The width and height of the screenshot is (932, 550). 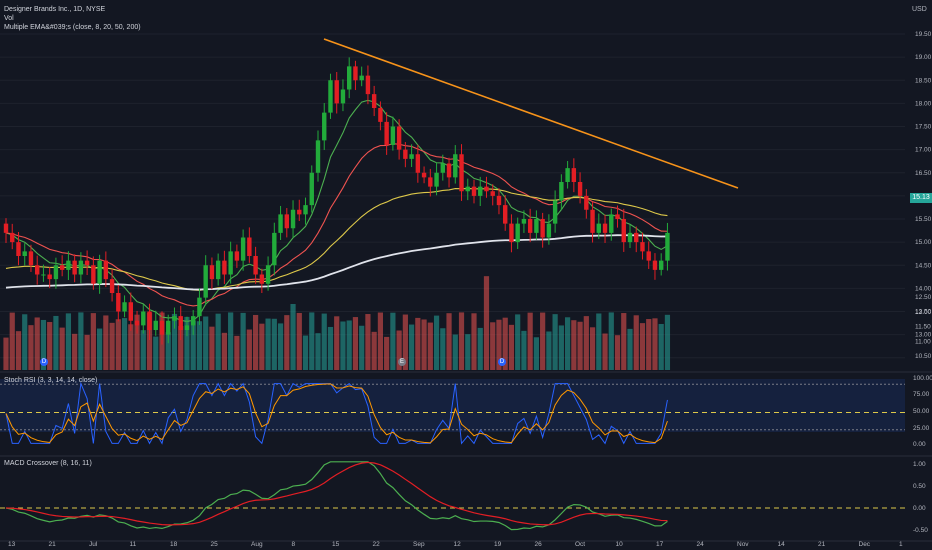 I want to click on stoch-k-line, so click(x=336, y=413).